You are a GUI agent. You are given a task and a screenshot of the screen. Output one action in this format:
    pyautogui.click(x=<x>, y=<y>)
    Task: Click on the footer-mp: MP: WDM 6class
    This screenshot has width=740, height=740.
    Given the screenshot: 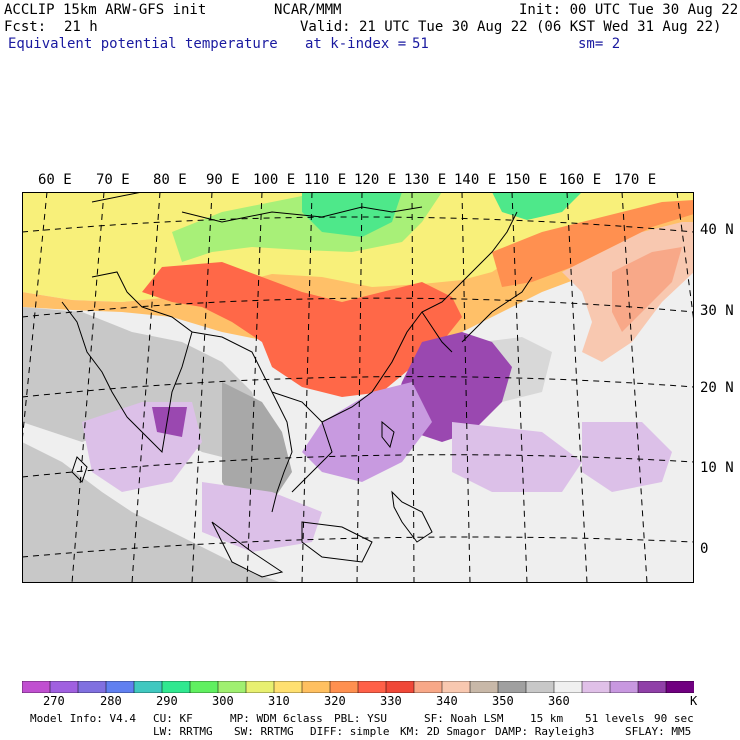 What is the action you would take?
    pyautogui.click(x=276, y=718)
    